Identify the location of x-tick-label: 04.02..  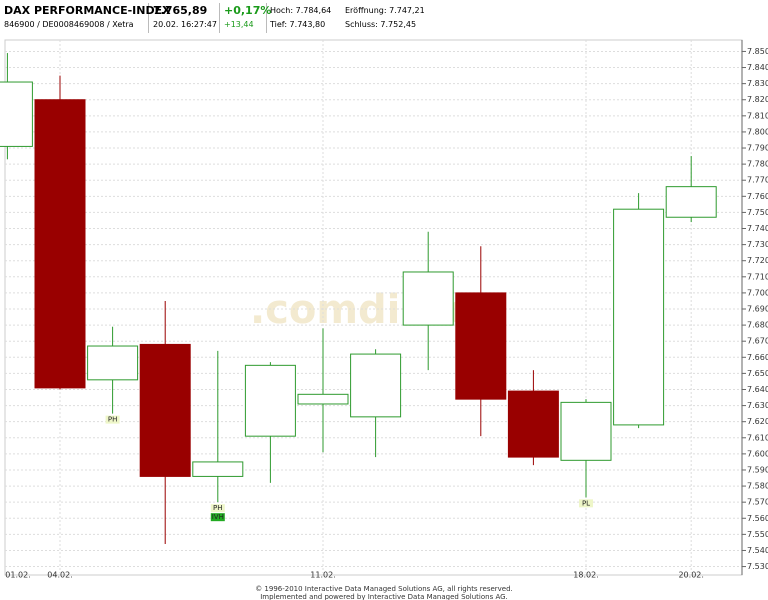
(59, 575).